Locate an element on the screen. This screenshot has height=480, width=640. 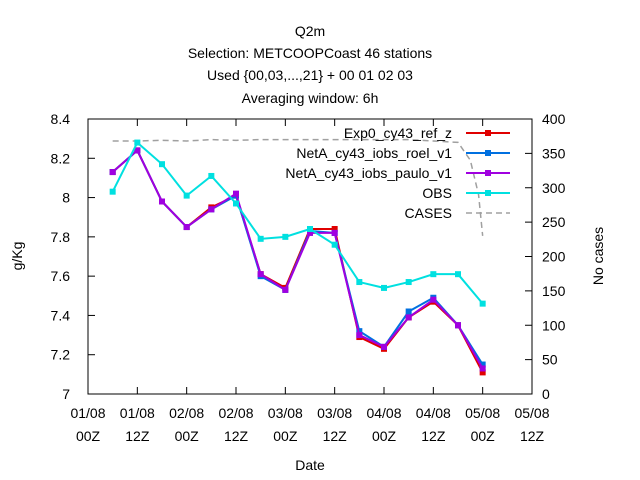
title-line: Used {00,03,...,21} + 00 01 02 03 is located at coordinates (310, 75).